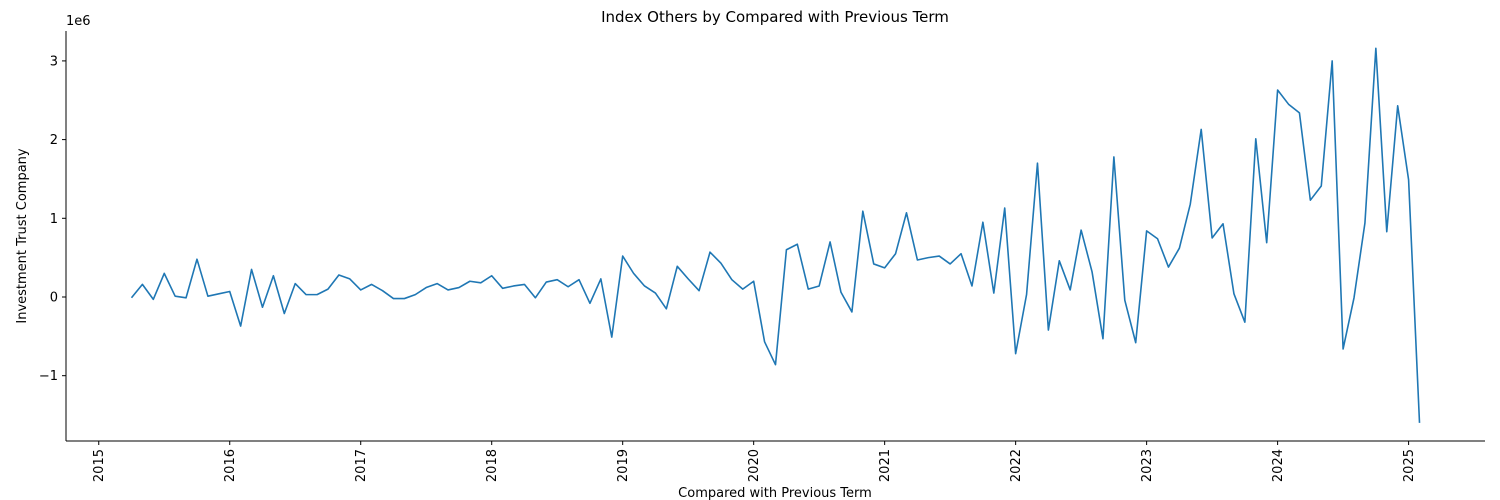 This screenshot has height=500, width=1500. I want to click on x-tick-label: 2023, so click(1147, 465).